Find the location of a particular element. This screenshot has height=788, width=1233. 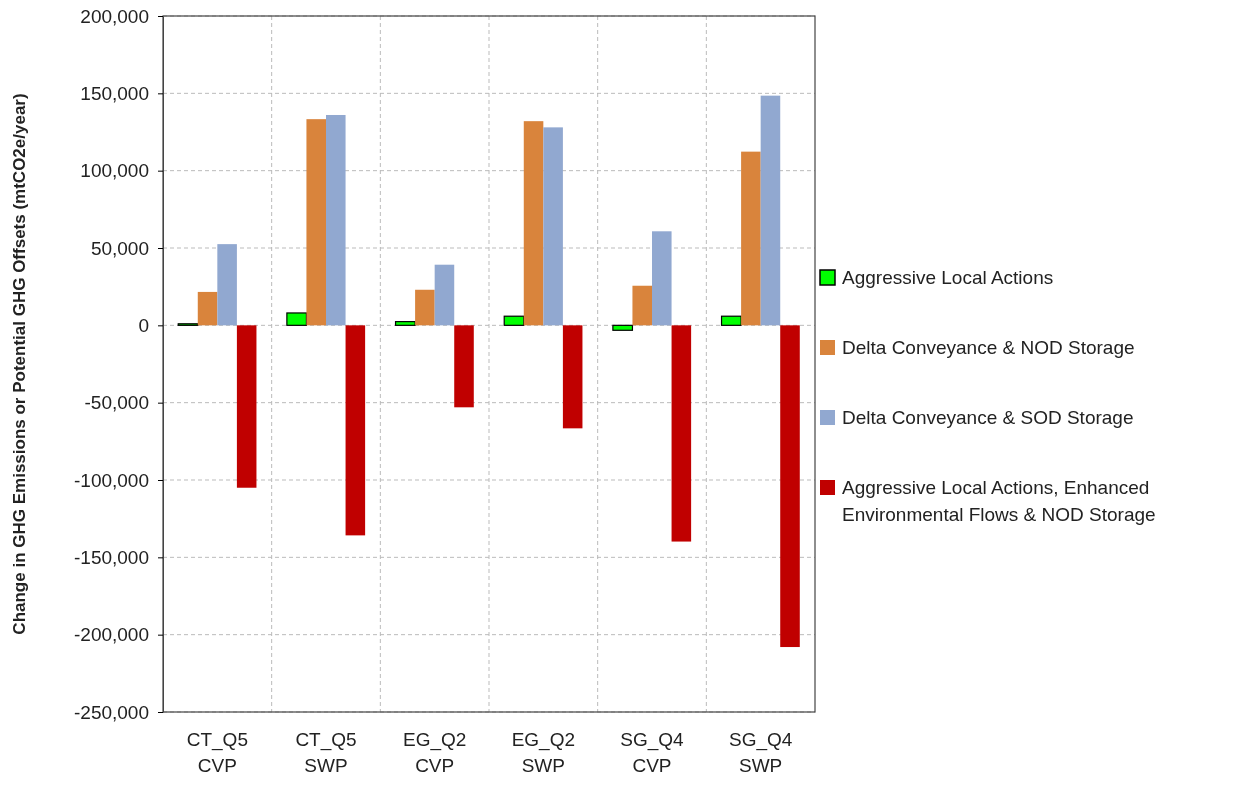

y-tick-label: -50,000 is located at coordinates (116, 403).